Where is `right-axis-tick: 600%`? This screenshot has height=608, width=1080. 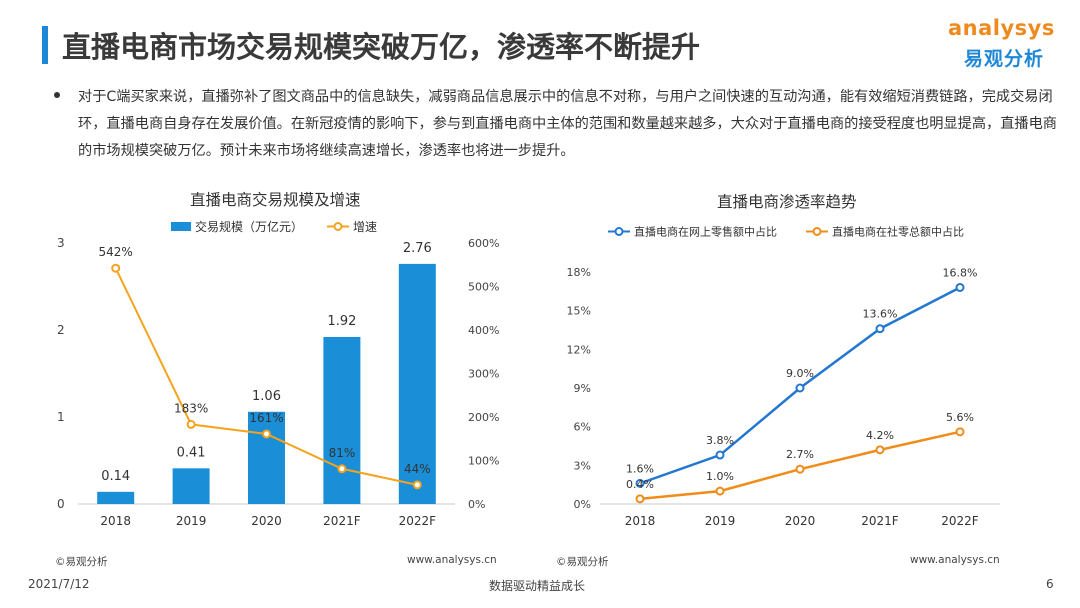 right-axis-tick: 600% is located at coordinates (483, 243).